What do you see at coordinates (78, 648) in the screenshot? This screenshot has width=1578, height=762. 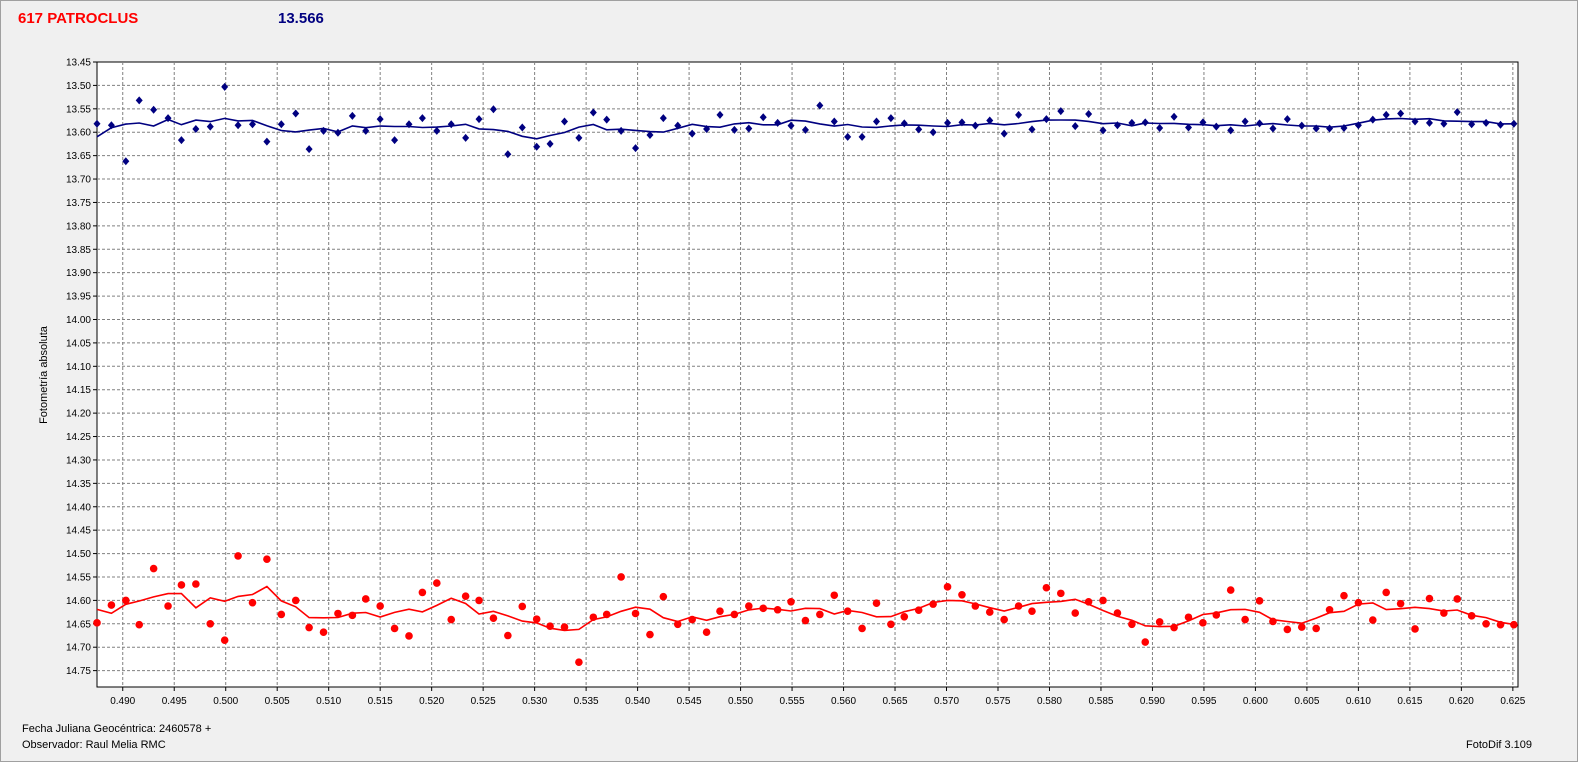 I see `y-tick-label: 14.70` at bounding box center [78, 648].